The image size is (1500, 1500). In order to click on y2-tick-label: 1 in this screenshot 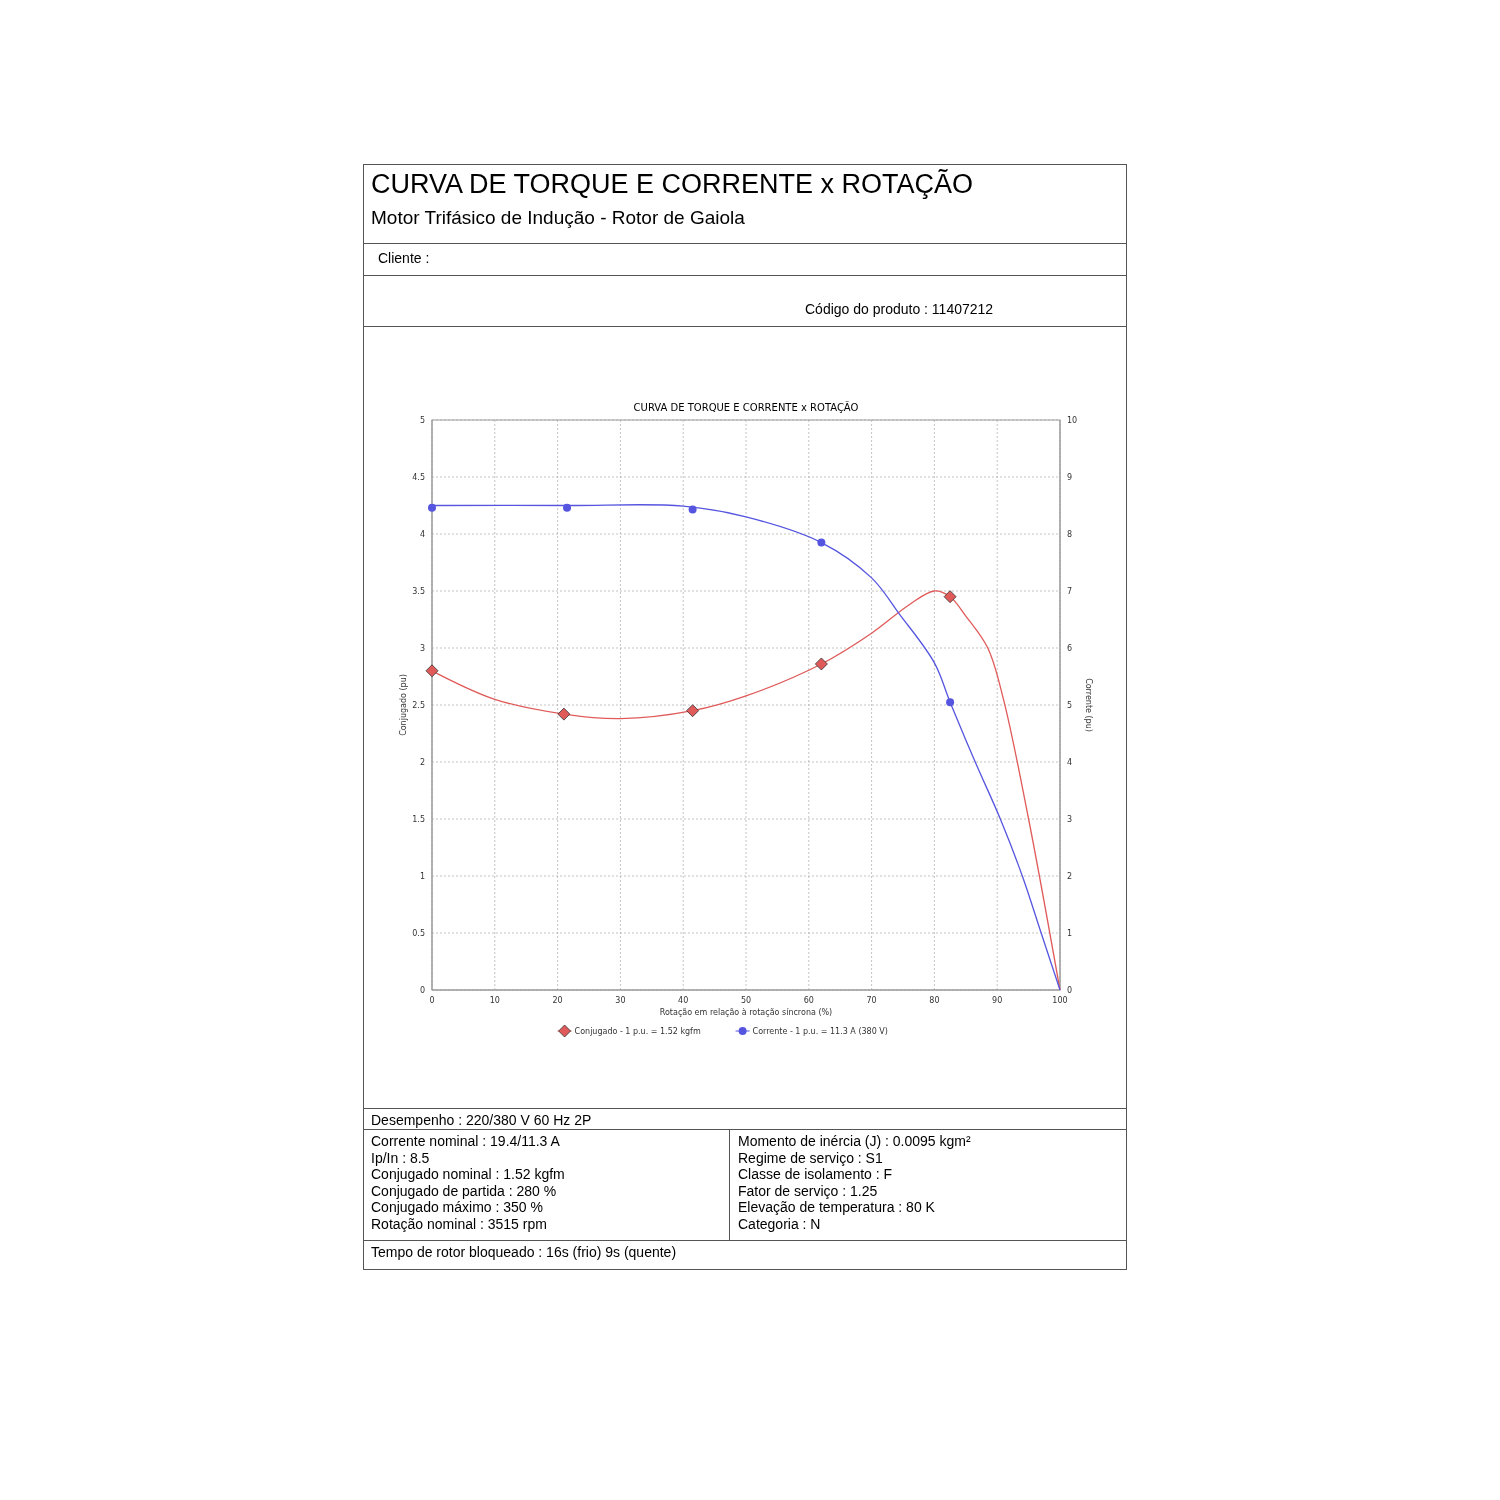, I will do `click(1070, 933)`.